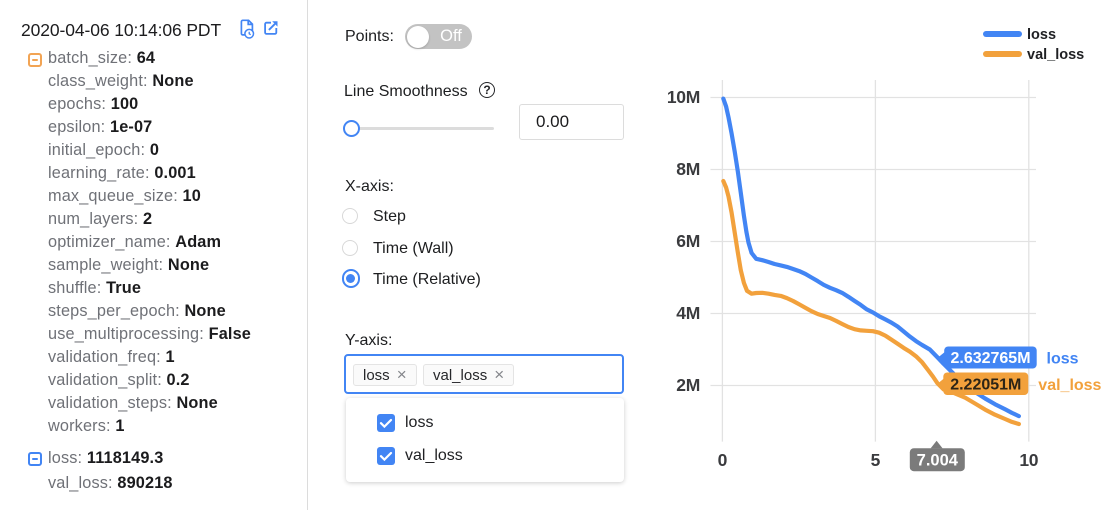 This screenshot has height=510, width=1116. I want to click on svg-text: 2M, so click(688, 385).